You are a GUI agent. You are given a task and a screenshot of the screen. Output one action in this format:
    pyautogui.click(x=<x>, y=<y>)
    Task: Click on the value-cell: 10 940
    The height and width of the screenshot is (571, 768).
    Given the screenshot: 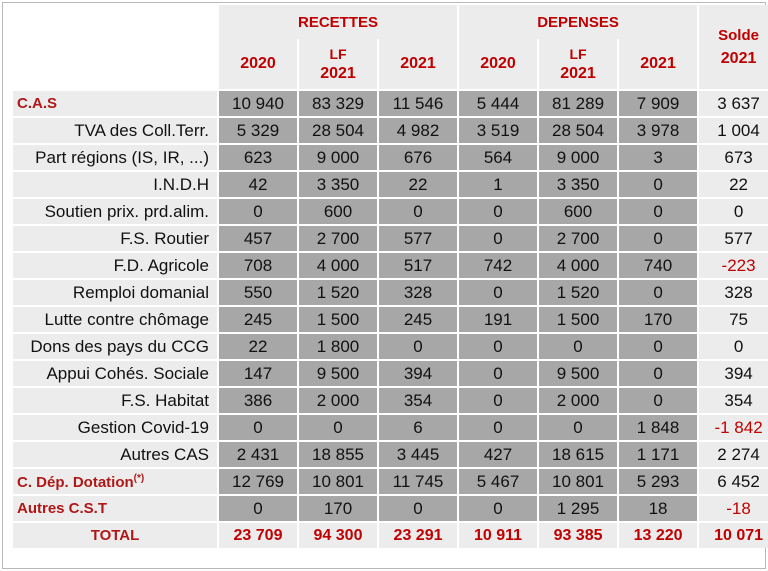 What is the action you would take?
    pyautogui.click(x=257, y=103)
    